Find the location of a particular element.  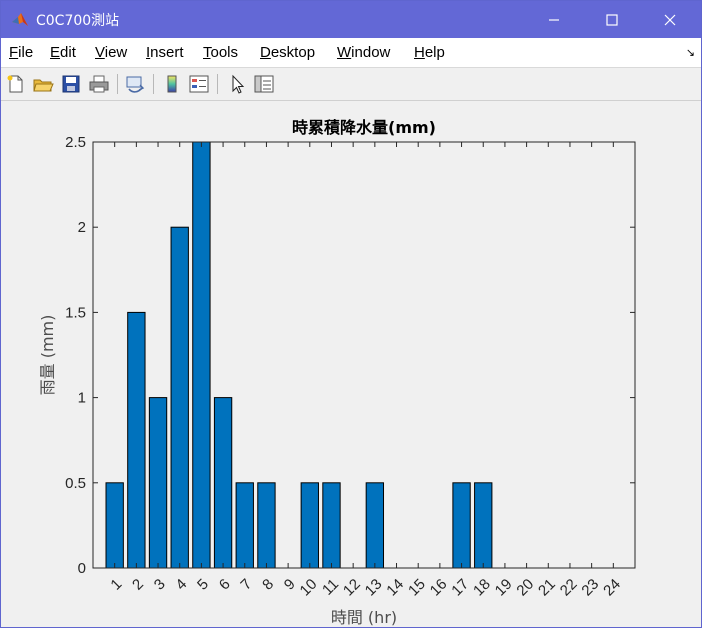

x-tick-label: 18 is located at coordinates (482, 588).